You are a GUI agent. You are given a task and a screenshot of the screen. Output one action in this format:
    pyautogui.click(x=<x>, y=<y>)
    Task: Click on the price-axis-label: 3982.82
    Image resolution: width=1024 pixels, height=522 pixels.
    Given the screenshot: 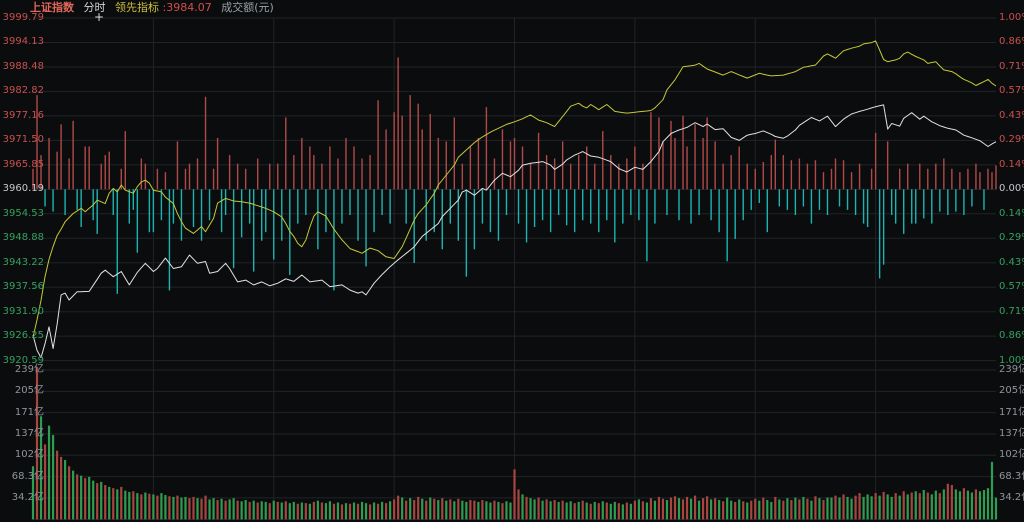 What is the action you would take?
    pyautogui.click(x=23, y=91)
    